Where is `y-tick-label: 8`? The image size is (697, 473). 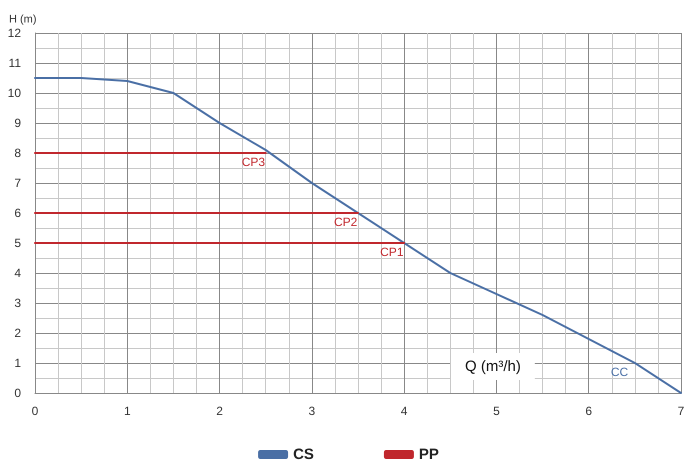 y-tick-label: 8 is located at coordinates (18, 153).